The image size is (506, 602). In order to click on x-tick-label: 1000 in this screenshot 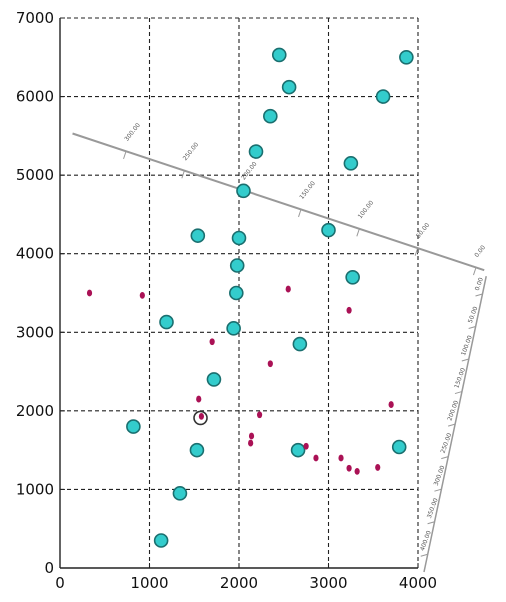, I will do `click(149, 583)`.